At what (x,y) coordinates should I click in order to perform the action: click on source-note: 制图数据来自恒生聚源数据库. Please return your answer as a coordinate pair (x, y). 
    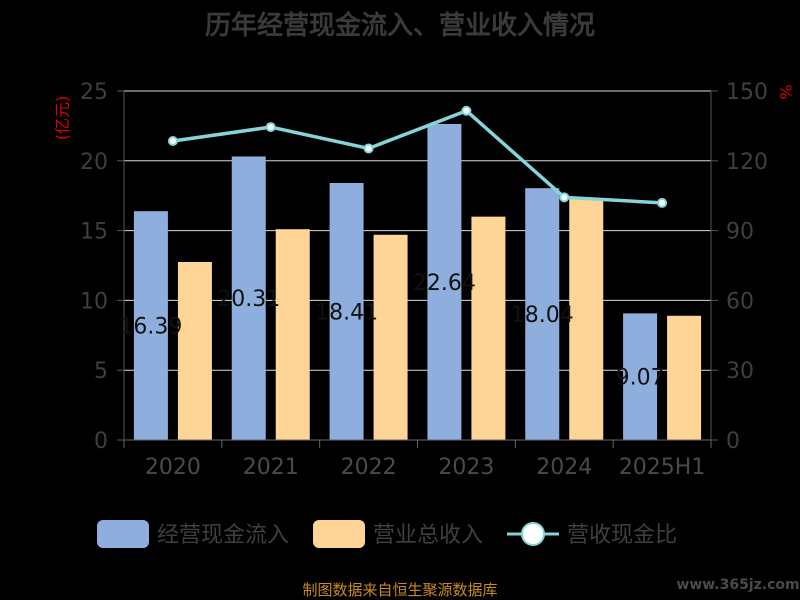
    Looking at the image, I should click on (399, 590).